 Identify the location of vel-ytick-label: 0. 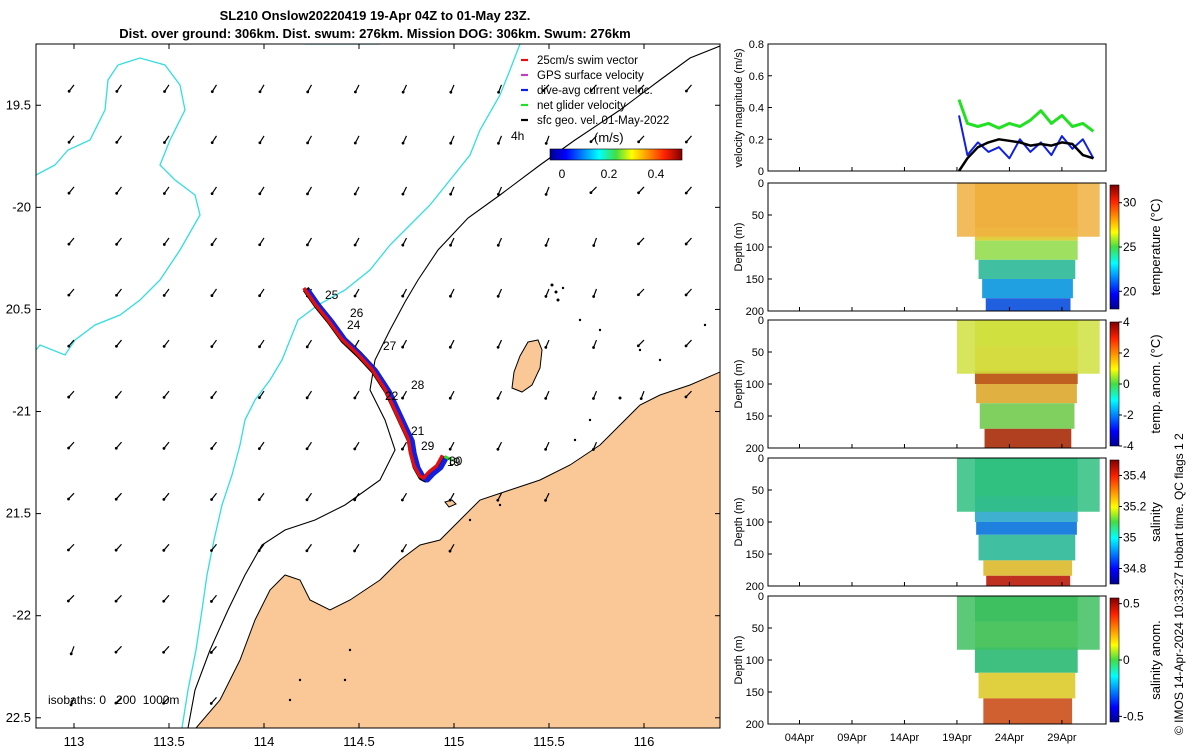
(761, 172).